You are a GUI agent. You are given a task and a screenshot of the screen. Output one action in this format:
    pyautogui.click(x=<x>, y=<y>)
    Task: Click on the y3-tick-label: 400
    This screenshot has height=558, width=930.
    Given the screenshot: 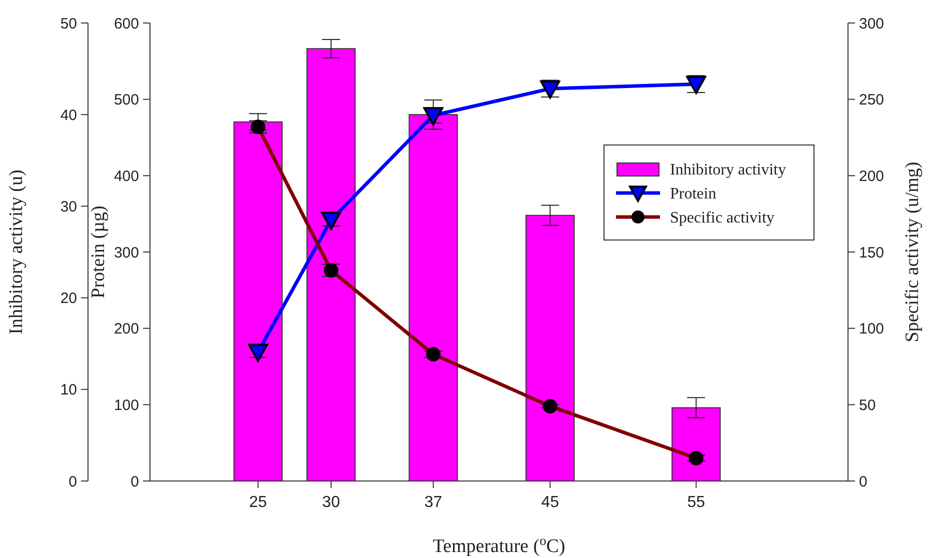 What is the action you would take?
    pyautogui.click(x=126, y=176)
    